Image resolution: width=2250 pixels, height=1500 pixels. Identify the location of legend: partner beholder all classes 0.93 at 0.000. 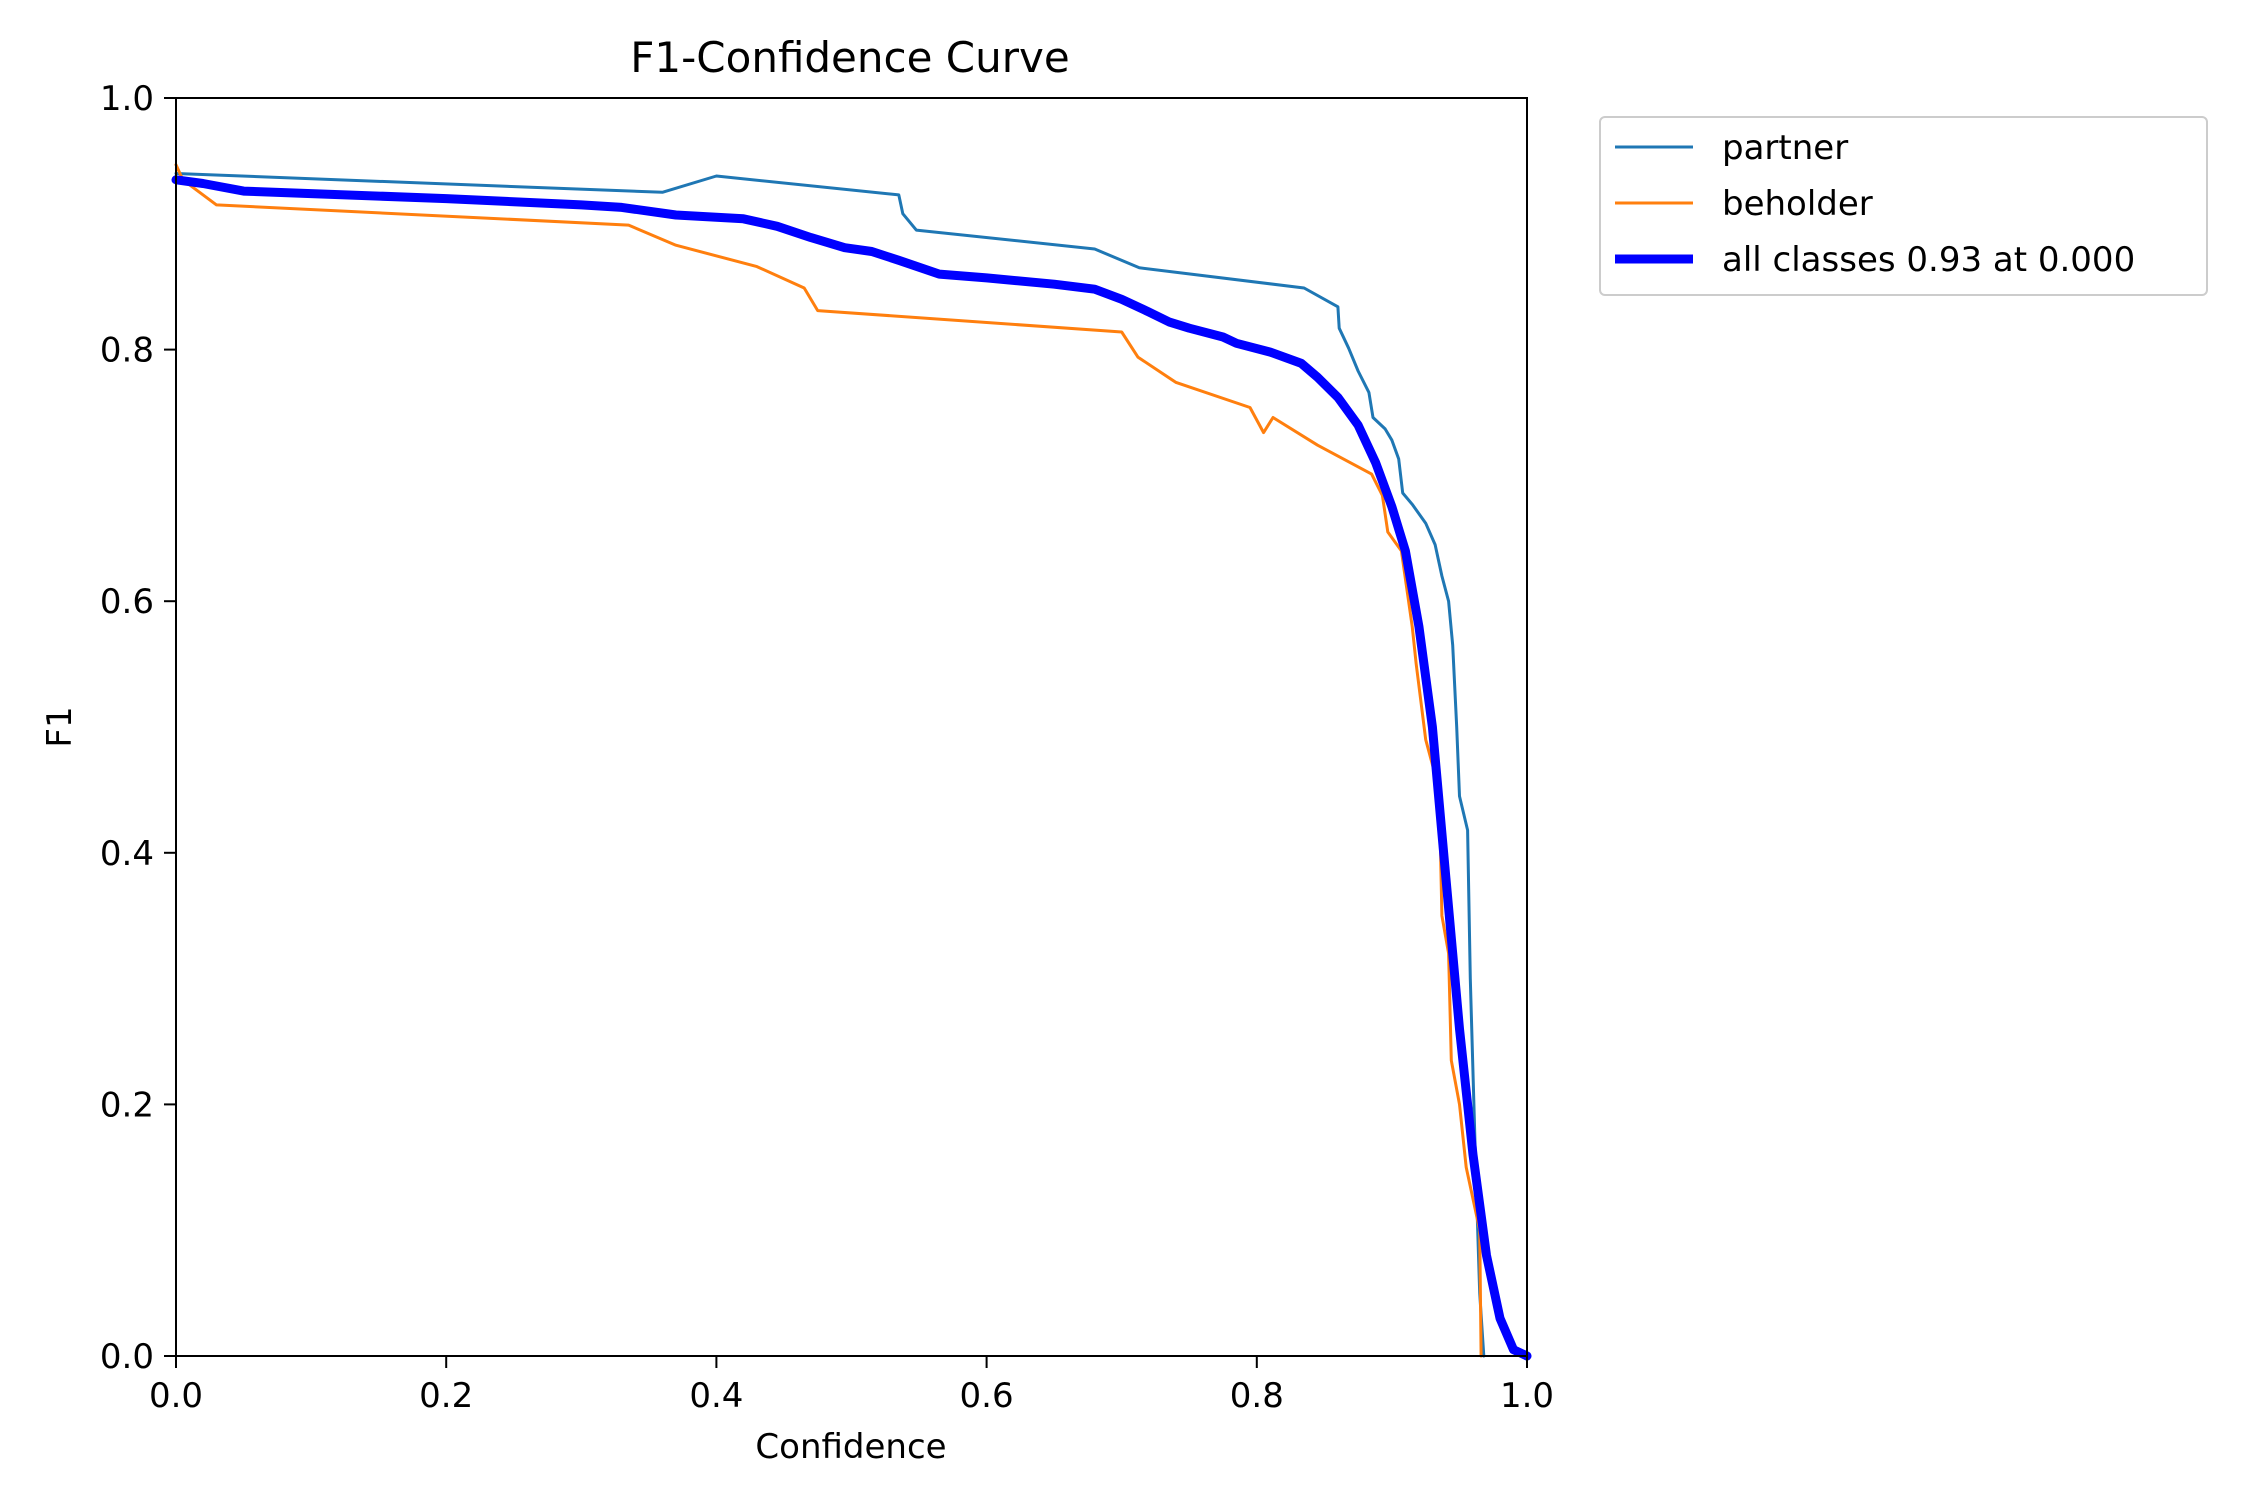
(1903, 206).